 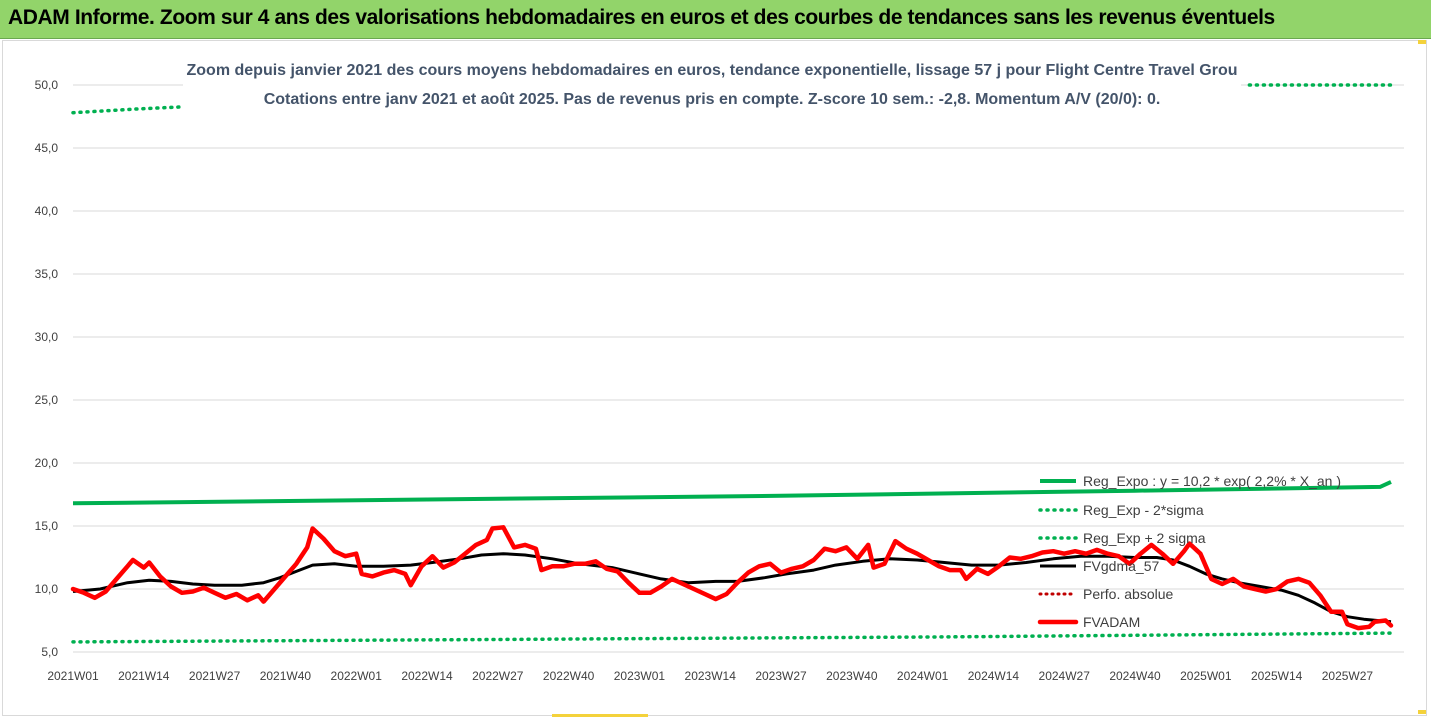 I want to click on legend-label: Perfo. absolue, so click(x=1128, y=594).